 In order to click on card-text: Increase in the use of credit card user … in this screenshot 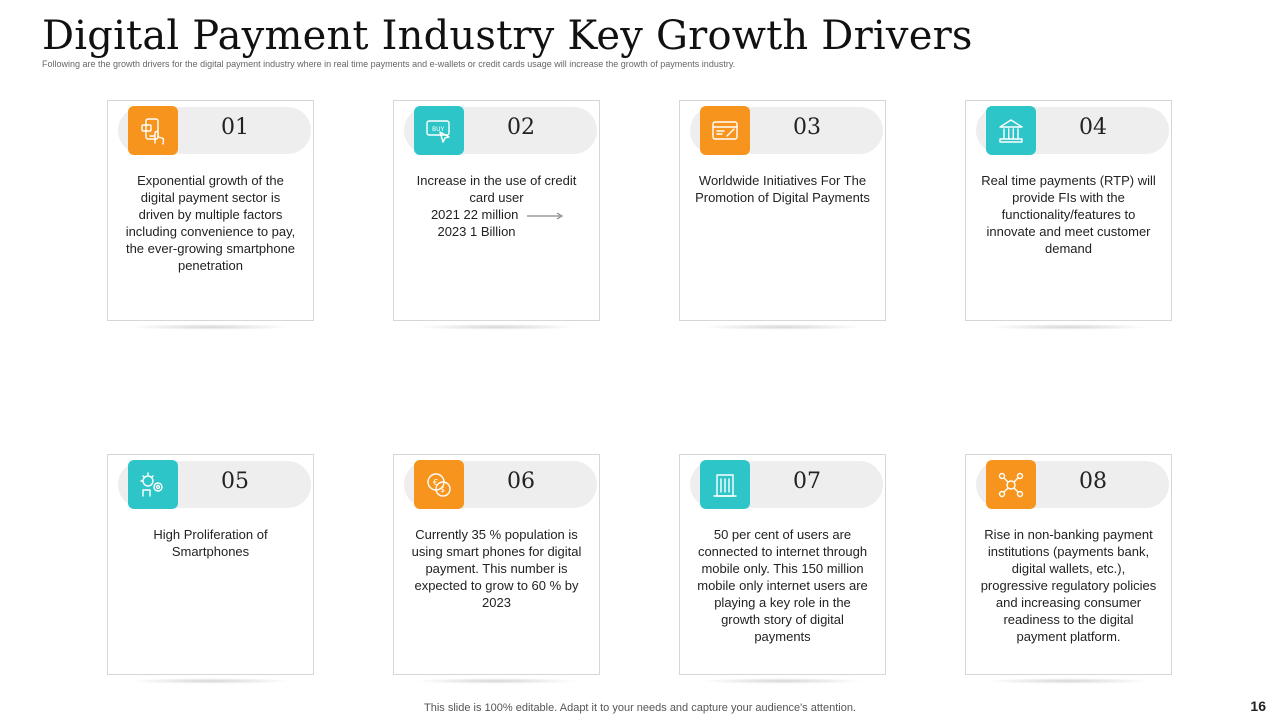, I will do `click(496, 206)`.